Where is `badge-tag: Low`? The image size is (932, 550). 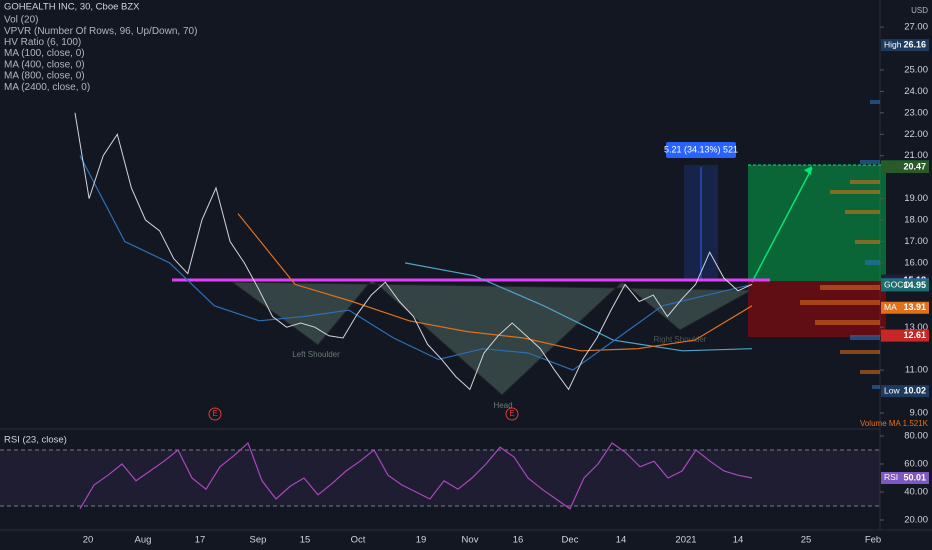 badge-tag: Low is located at coordinates (892, 390).